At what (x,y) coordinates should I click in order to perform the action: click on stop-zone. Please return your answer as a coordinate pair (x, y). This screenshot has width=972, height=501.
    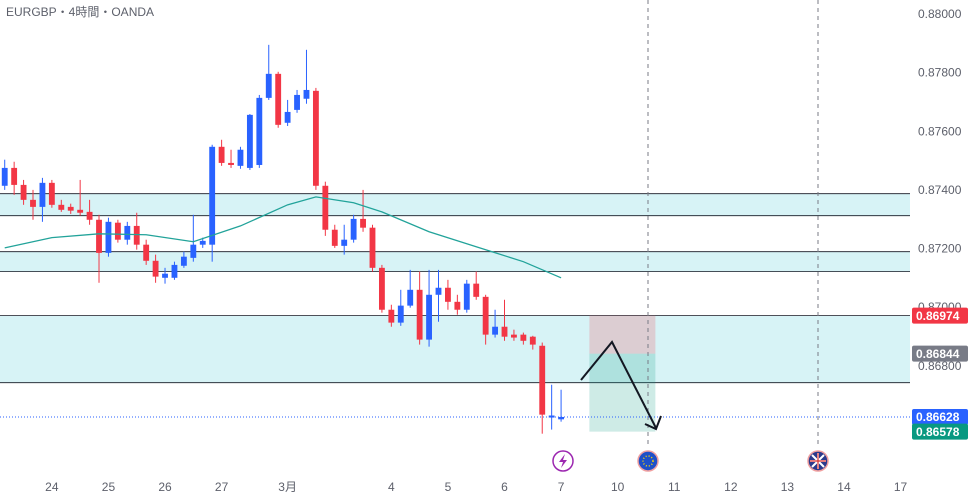
    Looking at the image, I should click on (622, 334).